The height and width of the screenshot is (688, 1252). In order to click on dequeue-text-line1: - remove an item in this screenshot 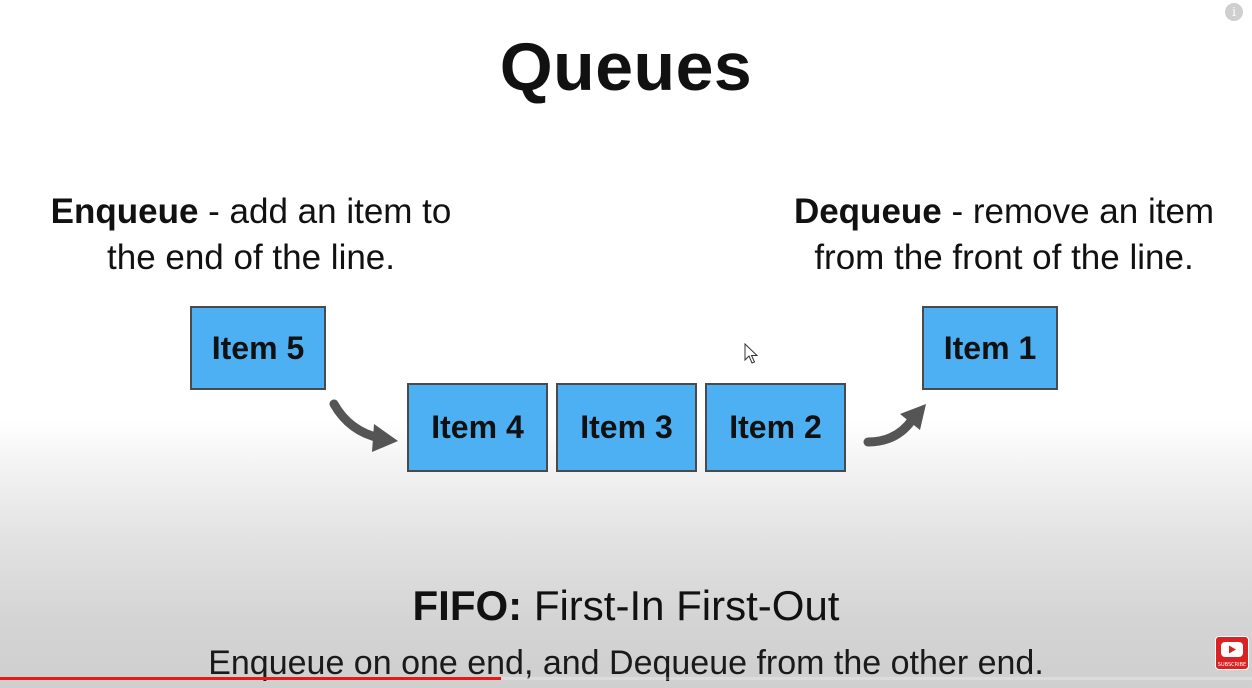, I will do `click(1078, 211)`.